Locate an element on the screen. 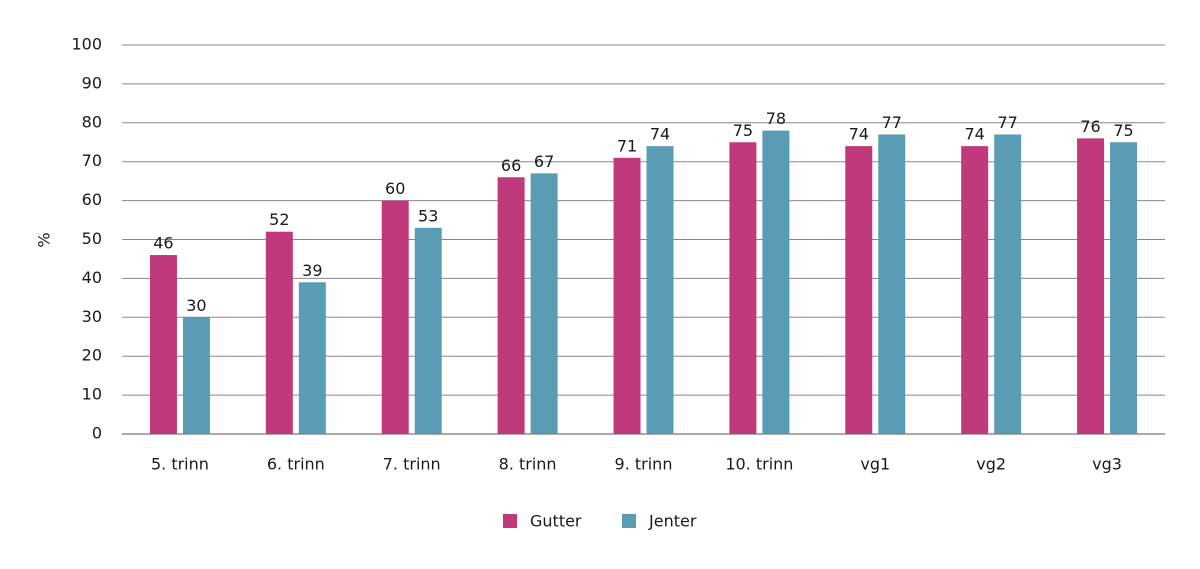 The image size is (1200, 569). x-tick-label: 9. trinn is located at coordinates (644, 464).